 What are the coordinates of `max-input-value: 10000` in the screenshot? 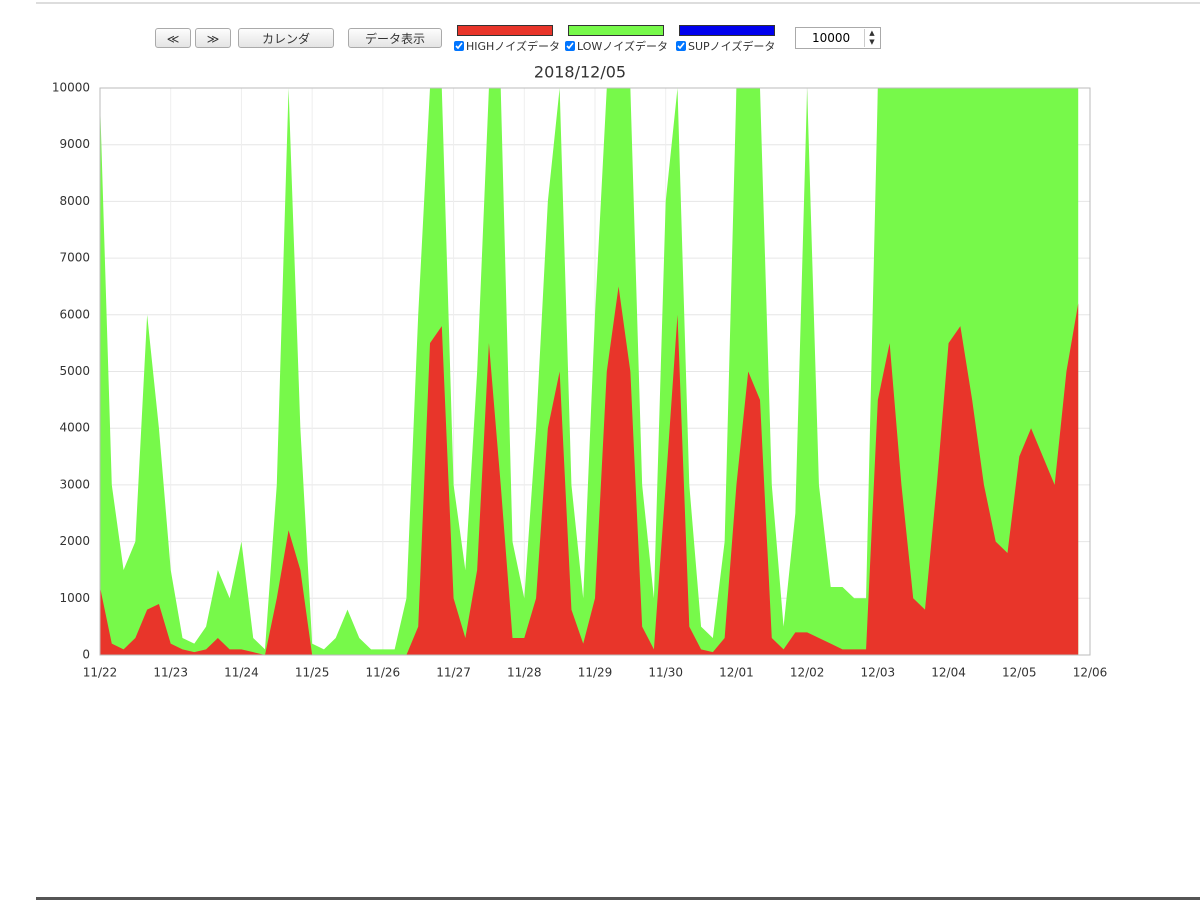 It's located at (831, 38).